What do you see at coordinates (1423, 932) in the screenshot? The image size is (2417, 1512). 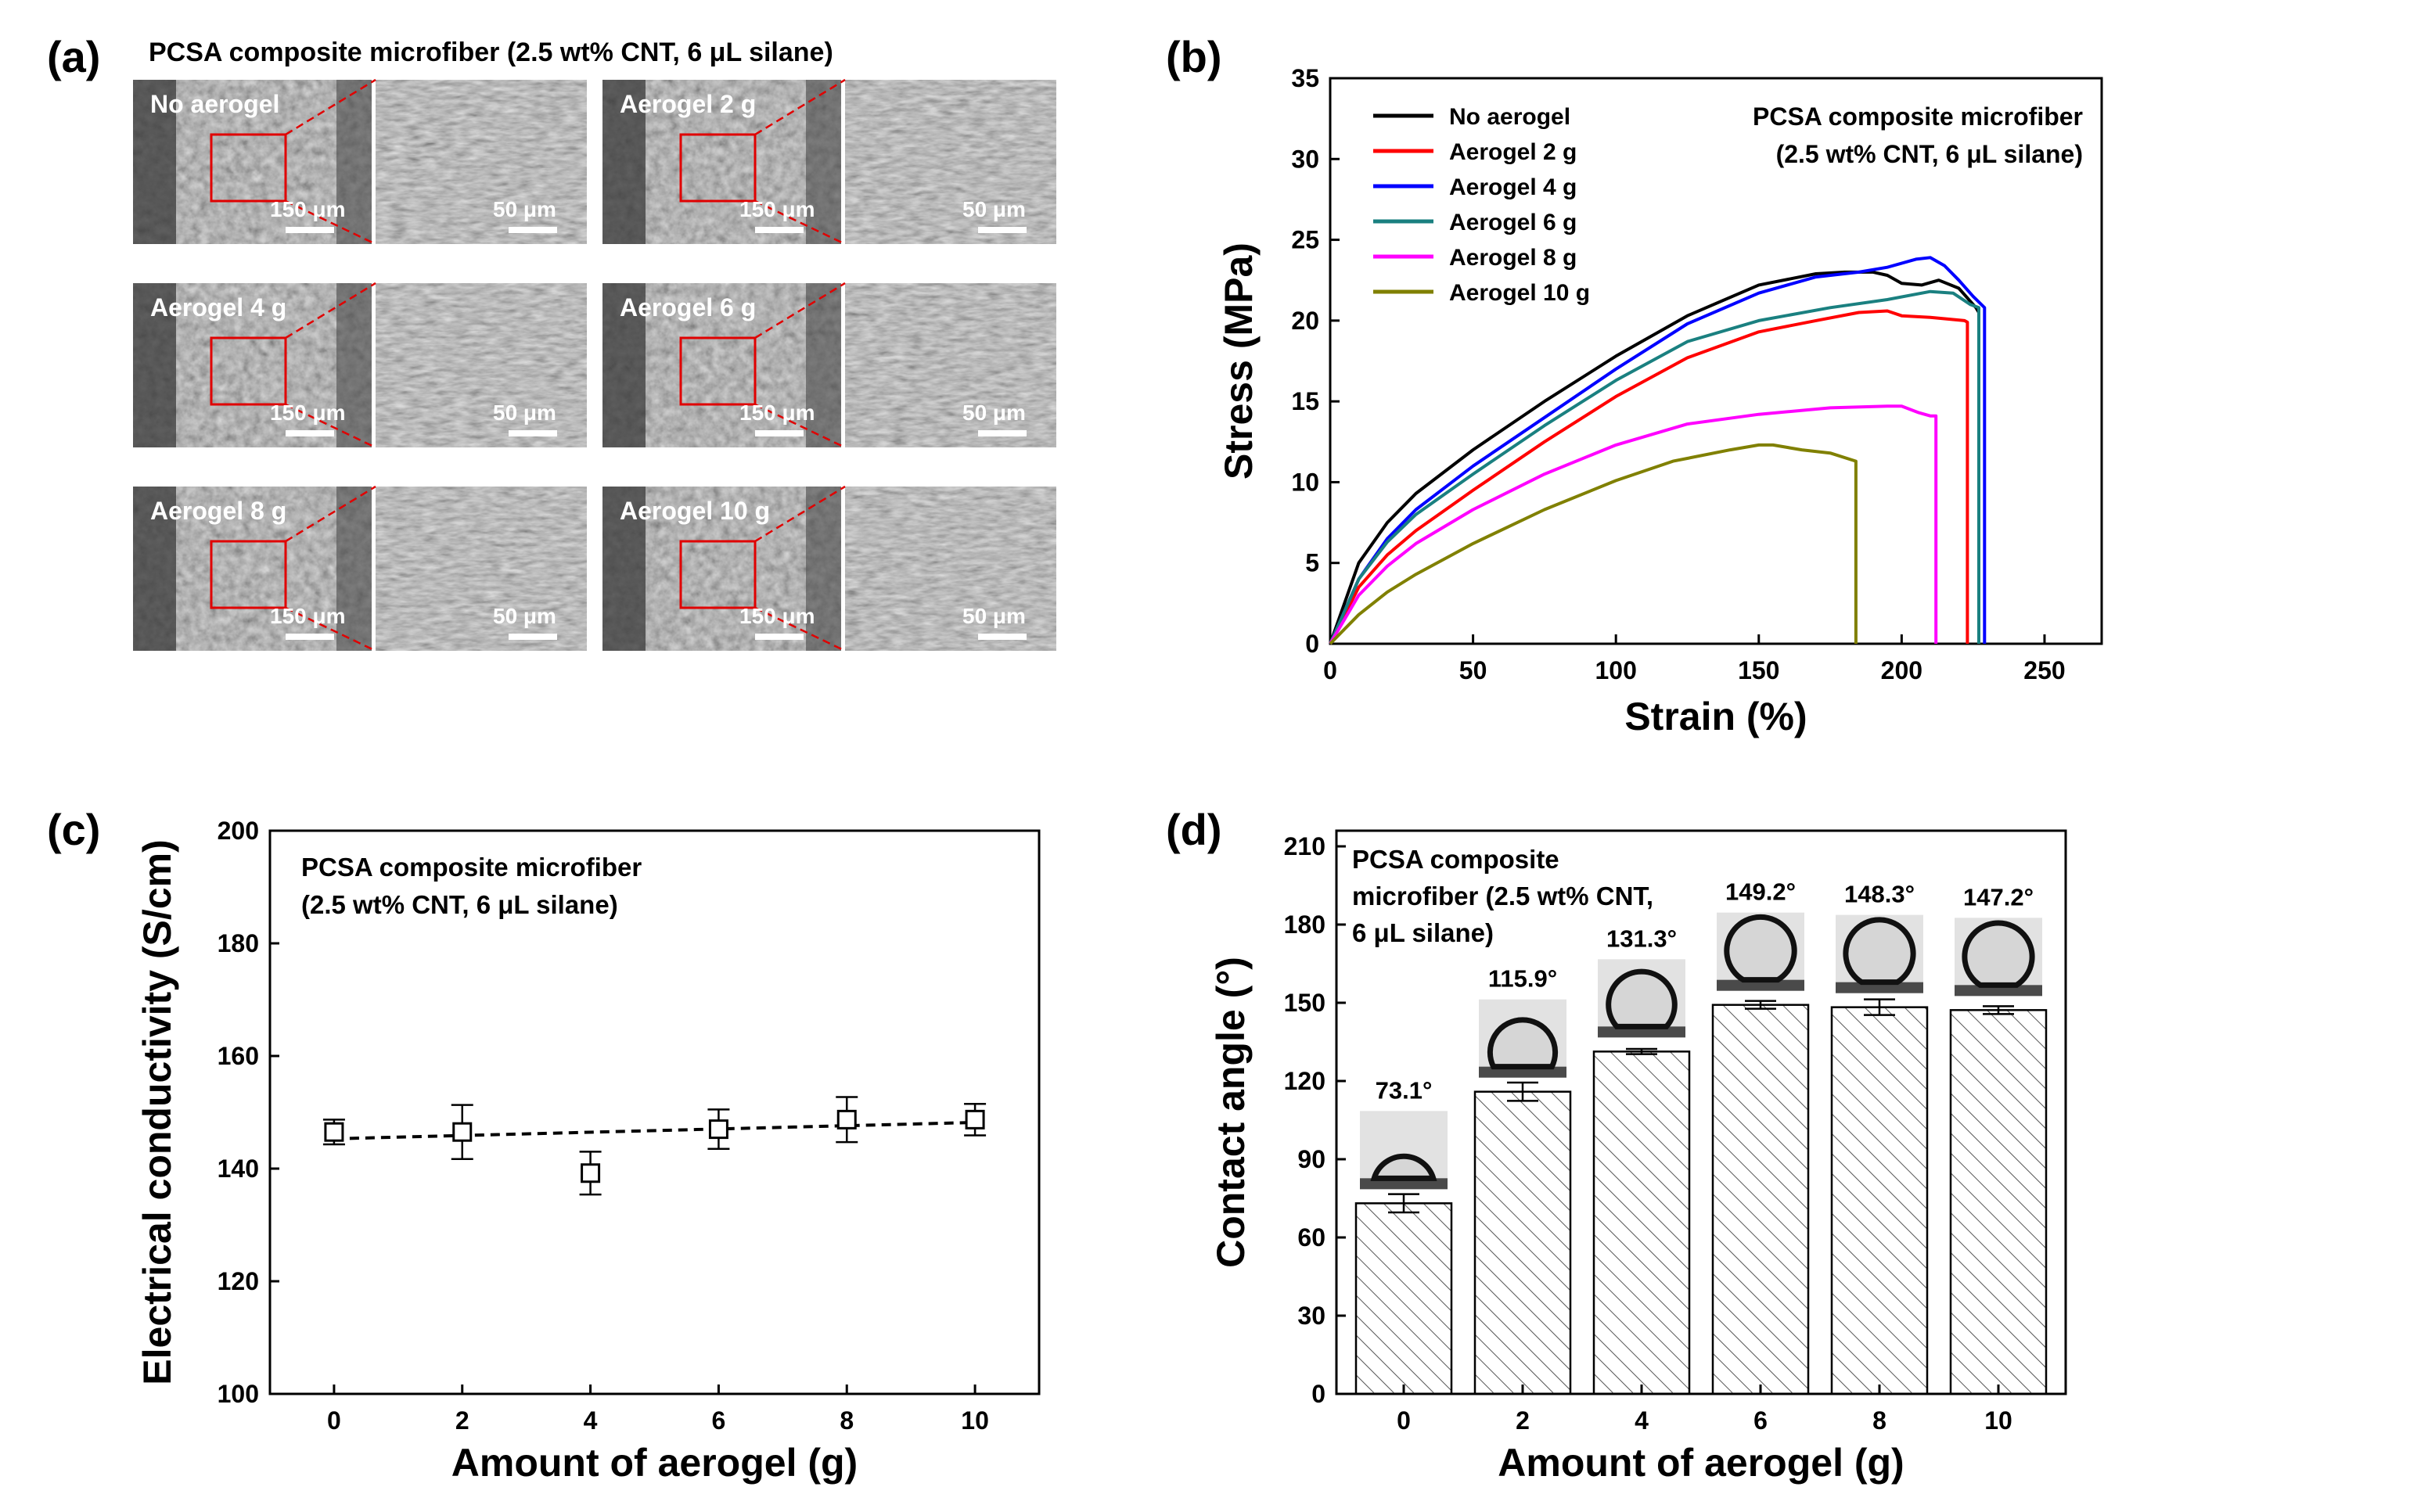 I see `chart-annotation: 6 μL silane)` at bounding box center [1423, 932].